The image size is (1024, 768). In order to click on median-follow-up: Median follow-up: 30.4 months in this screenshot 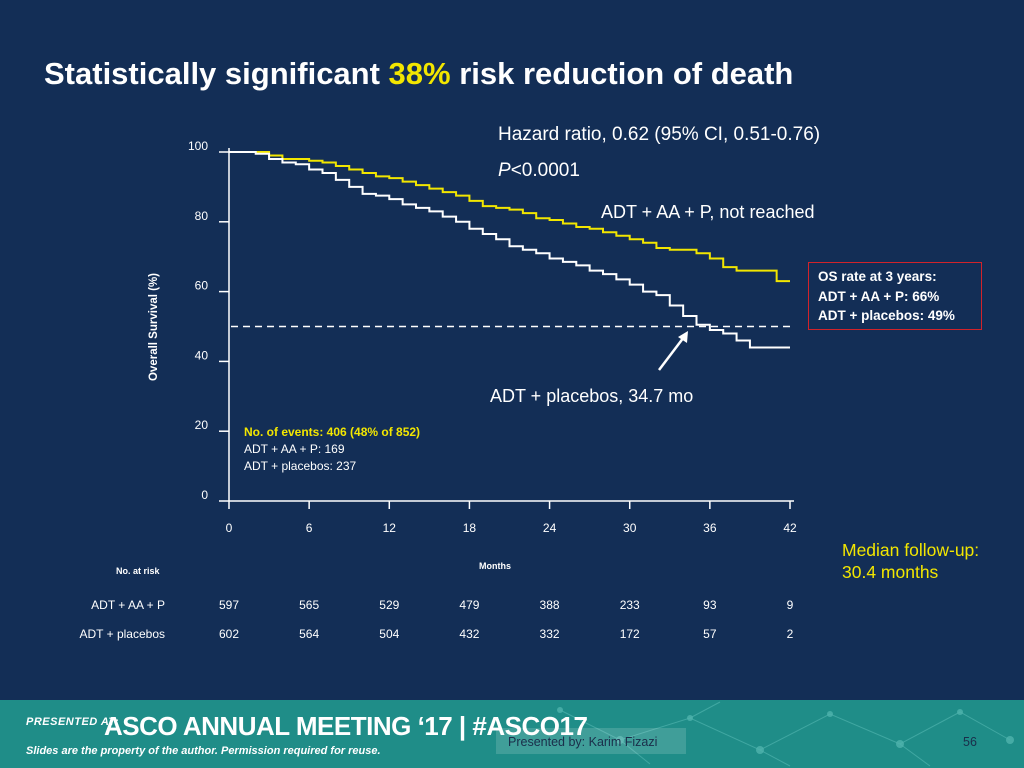, I will do `click(910, 561)`.